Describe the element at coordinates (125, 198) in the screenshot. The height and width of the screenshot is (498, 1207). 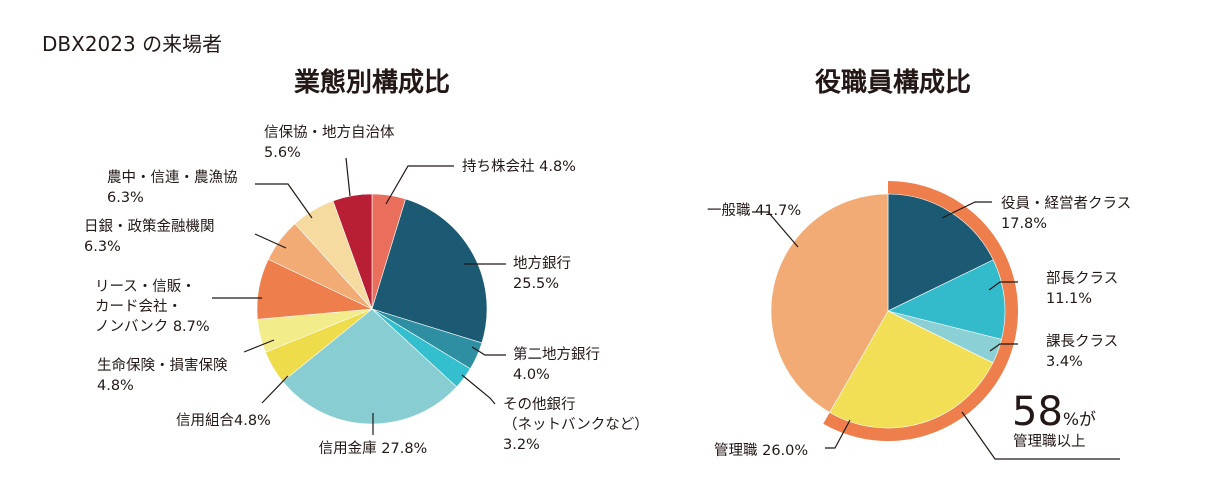
I see `label-nochu-line-2: 6.3%` at that location.